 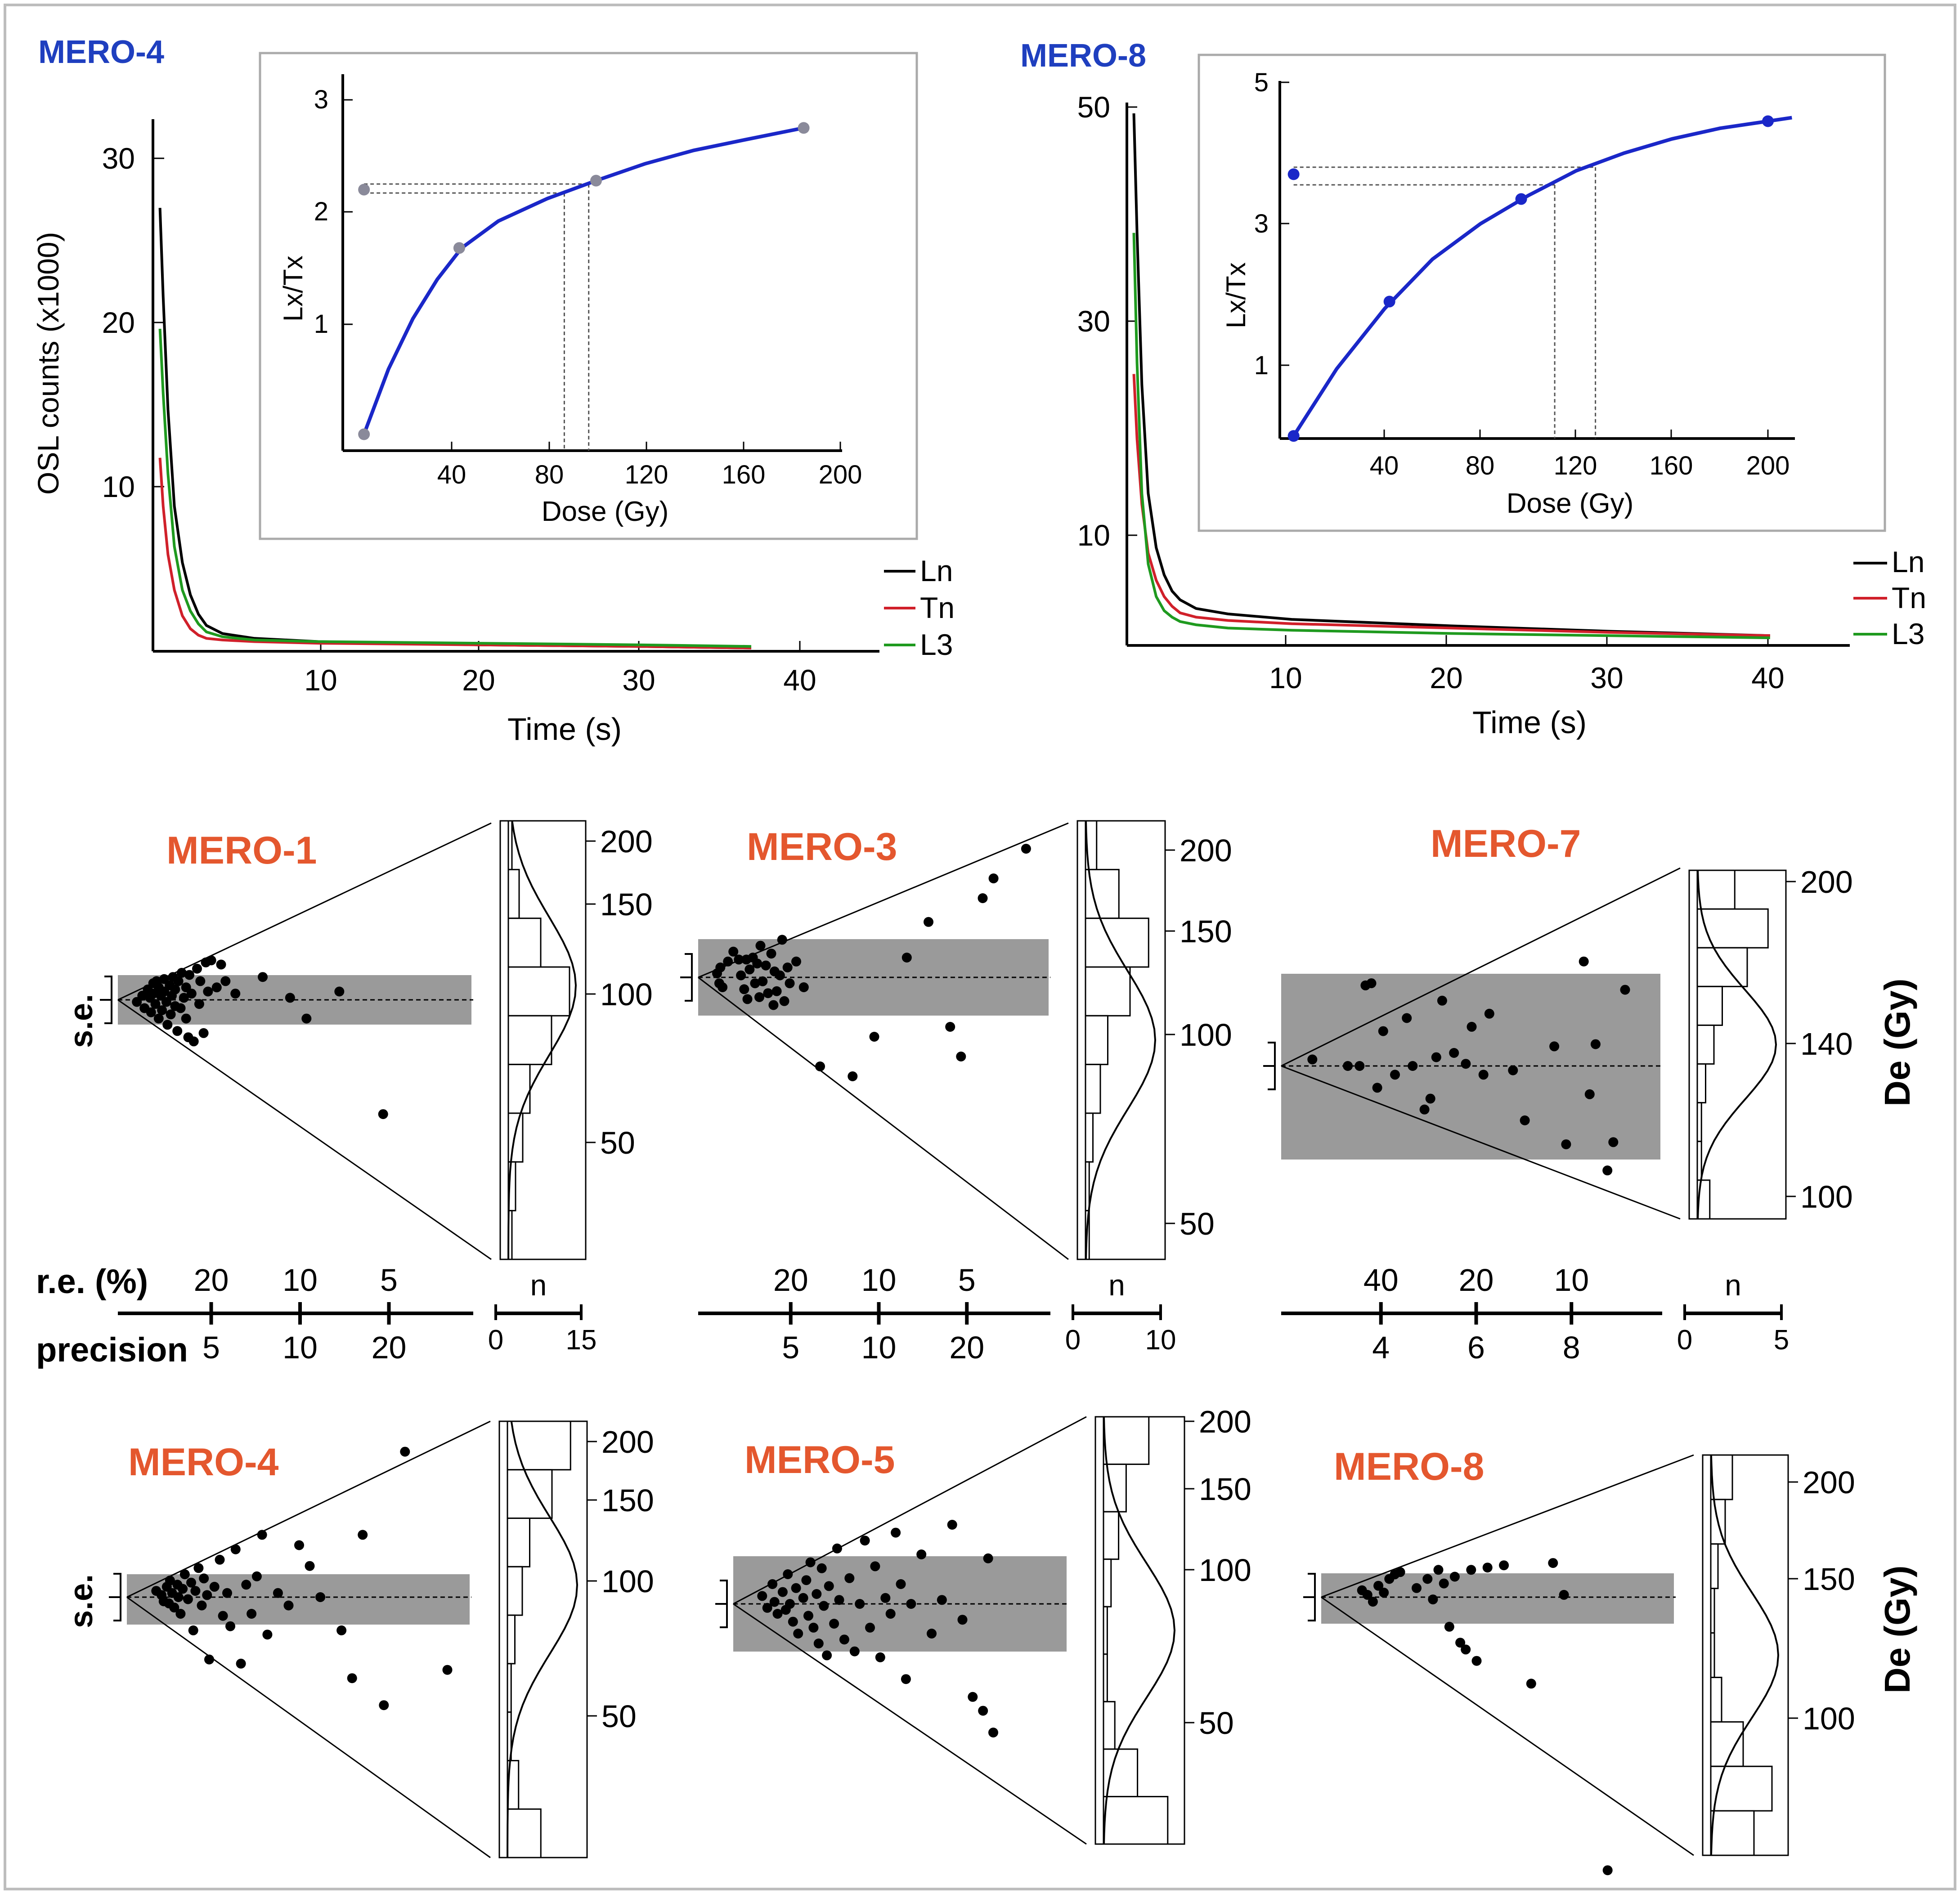 What do you see at coordinates (538, 1285) in the screenshot?
I see `n-axis-label: n` at bounding box center [538, 1285].